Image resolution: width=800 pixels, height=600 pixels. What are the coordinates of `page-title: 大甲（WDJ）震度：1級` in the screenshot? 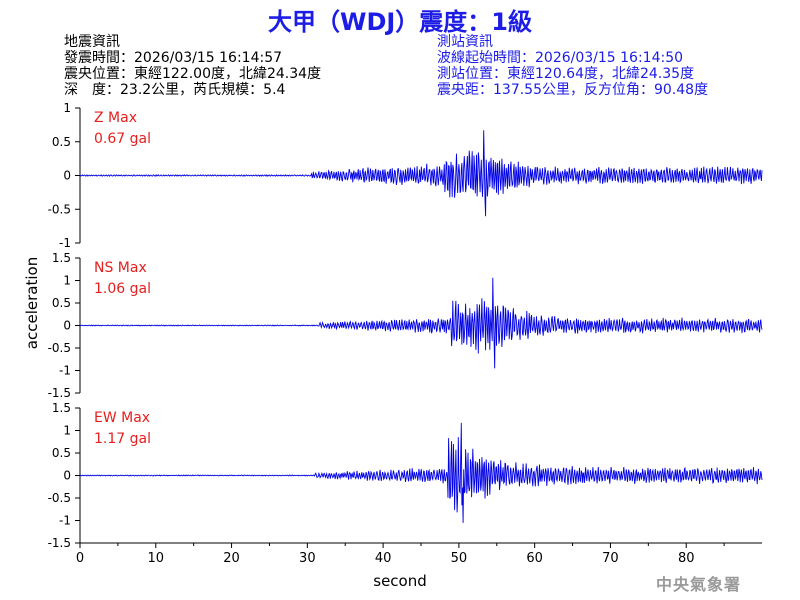 It's located at (400, 22).